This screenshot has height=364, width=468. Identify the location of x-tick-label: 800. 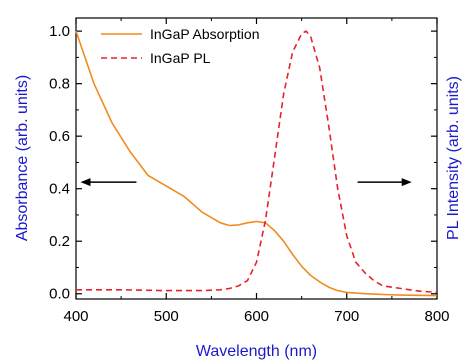
(436, 316).